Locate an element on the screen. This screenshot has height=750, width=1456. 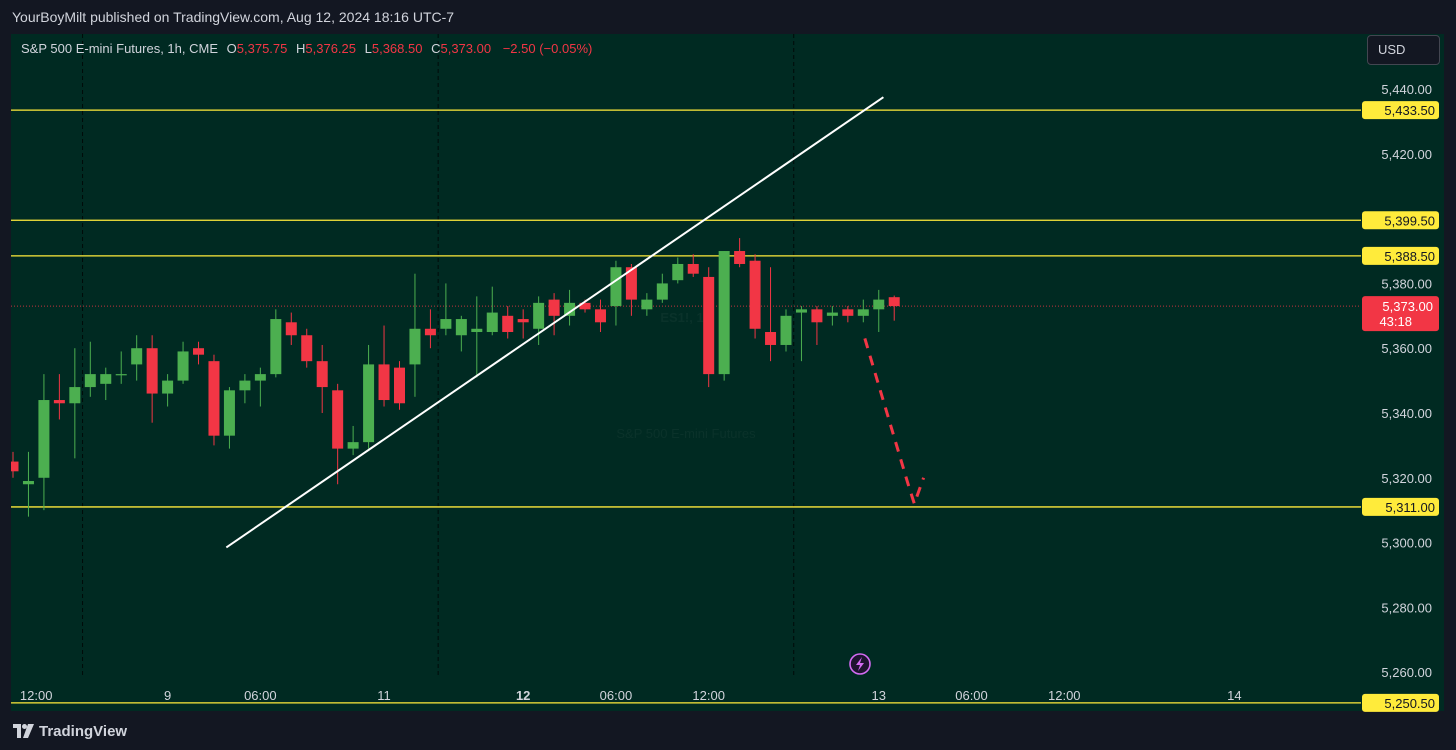
price-axis-tick: 5,320.00 is located at coordinates (1406, 478).